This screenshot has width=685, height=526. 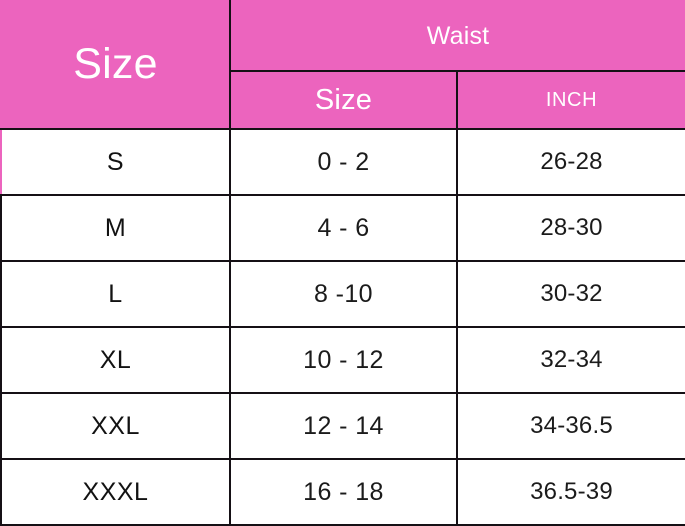 I want to click on row-waist-inch: 26-28, so click(x=570, y=162).